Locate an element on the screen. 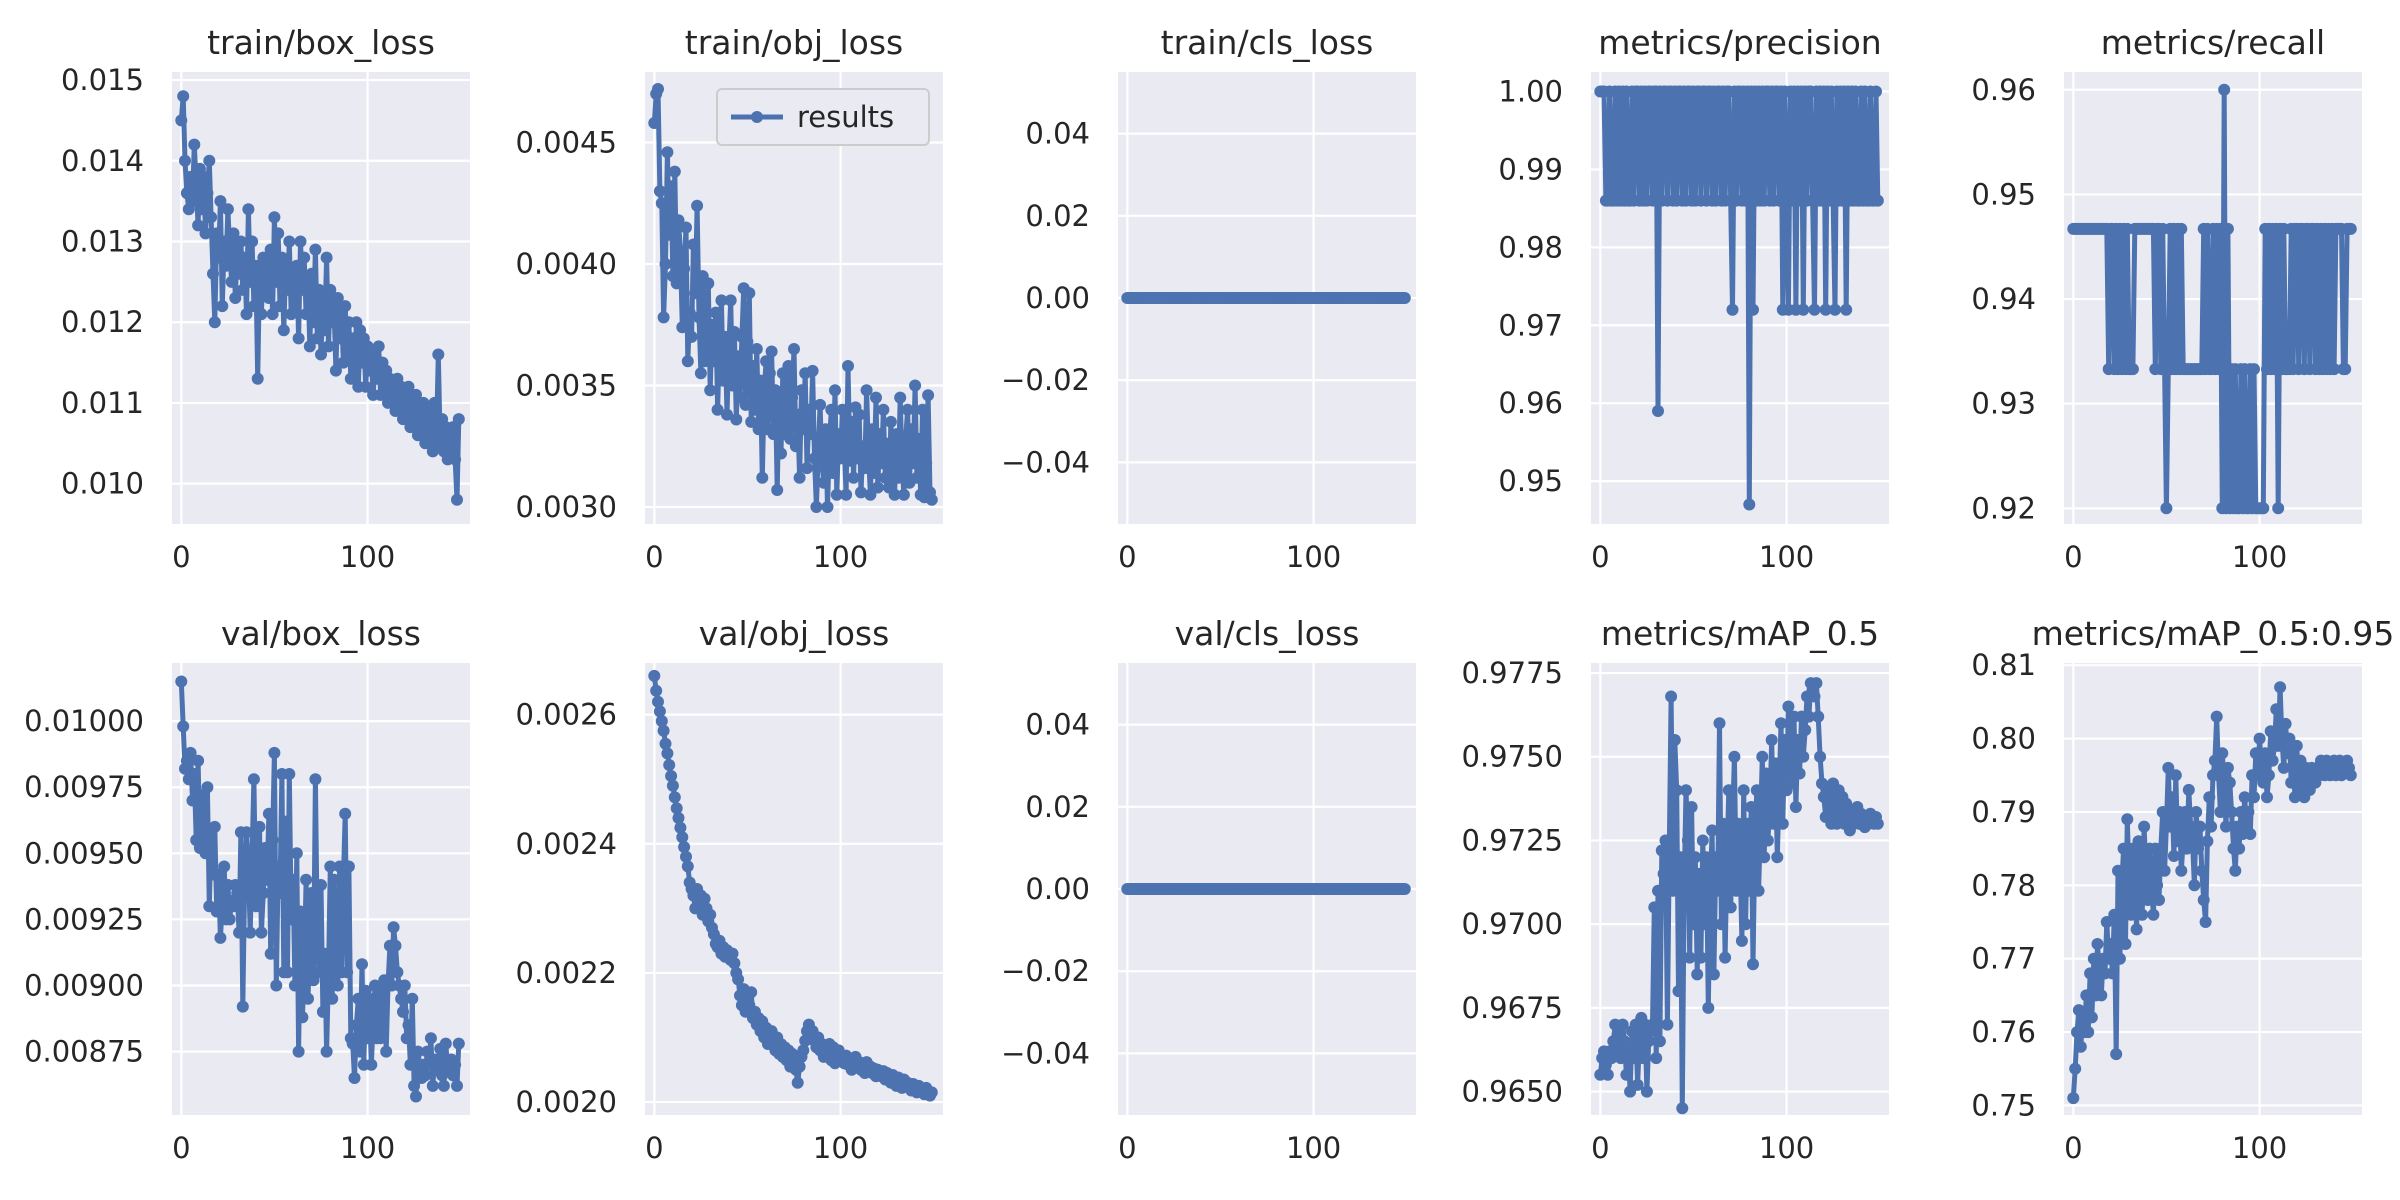  panel-8: −0.04 −0.02 0.00 0.02 0.04 0 100 val/cls_loss is located at coordinates (1208, 889).